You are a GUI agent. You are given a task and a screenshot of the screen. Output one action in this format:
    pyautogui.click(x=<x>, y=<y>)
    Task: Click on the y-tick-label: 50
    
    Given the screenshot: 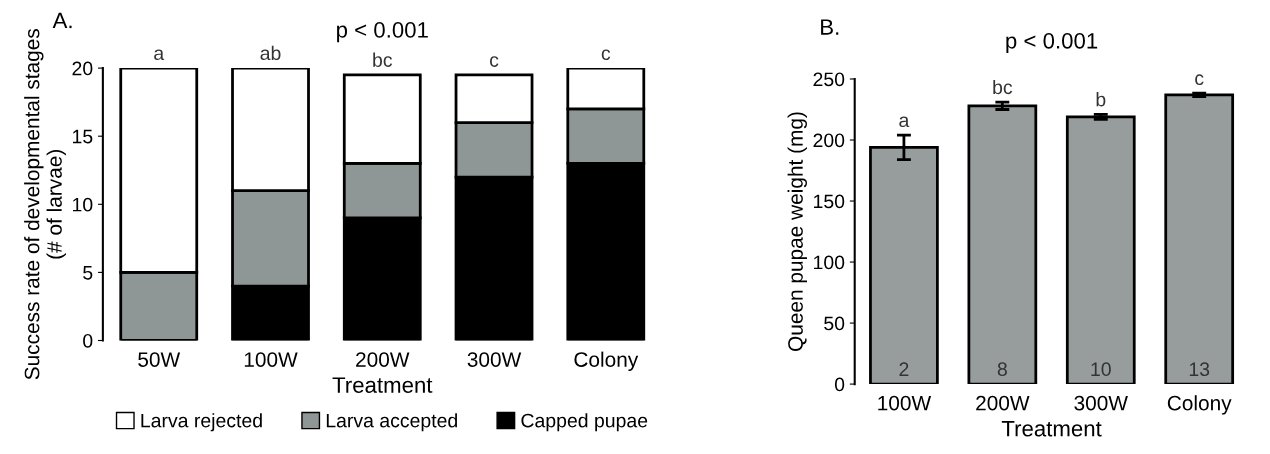 What is the action you would take?
    pyautogui.click(x=834, y=323)
    